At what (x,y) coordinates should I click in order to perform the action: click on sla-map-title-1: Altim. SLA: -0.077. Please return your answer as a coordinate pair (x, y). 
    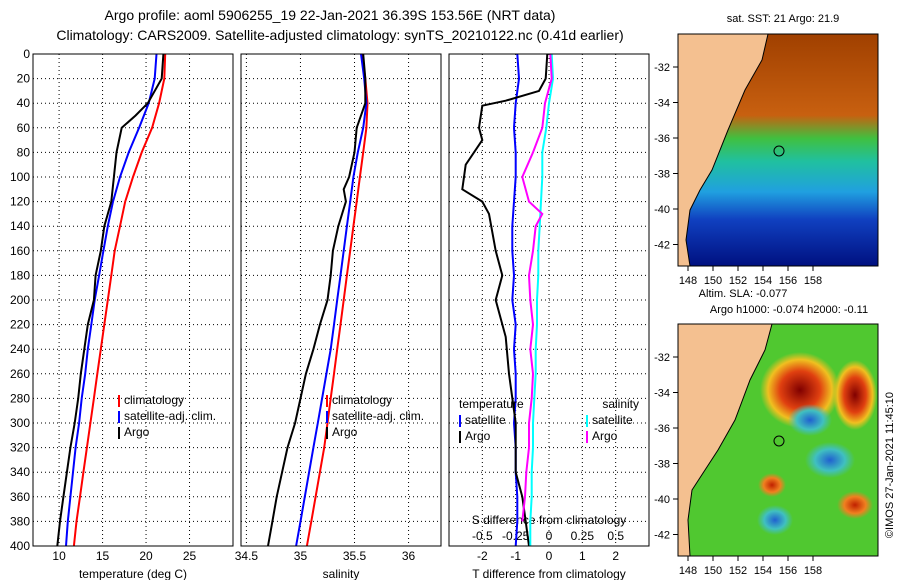
    Looking at the image, I should click on (743, 294).